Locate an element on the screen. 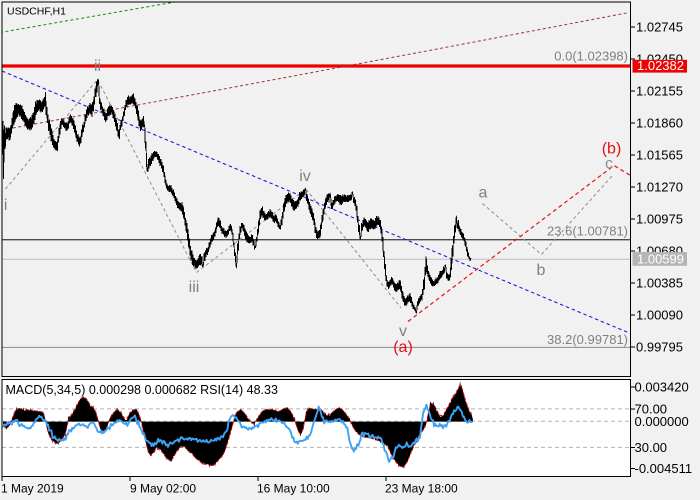 The image size is (700, 500). svg-text: -0.004511 is located at coordinates (664, 468).